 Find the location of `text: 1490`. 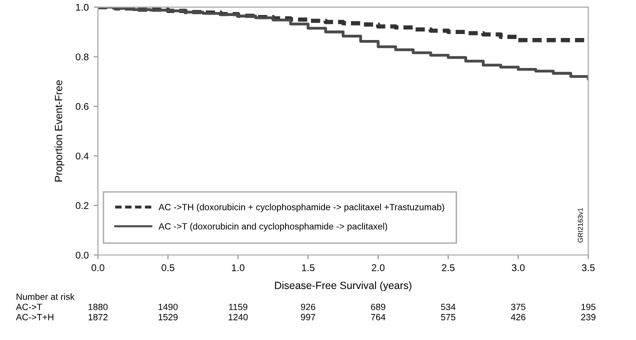

text: 1490 is located at coordinates (168, 307).